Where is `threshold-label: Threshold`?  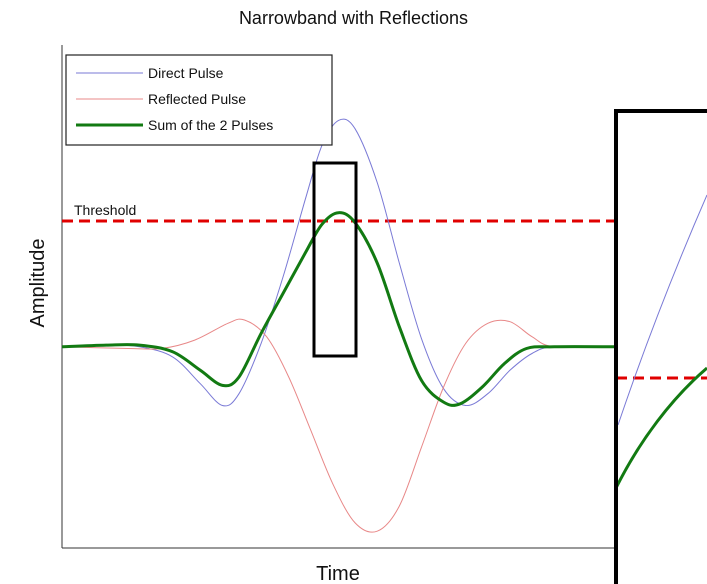
threshold-label: Threshold is located at coordinates (105, 210).